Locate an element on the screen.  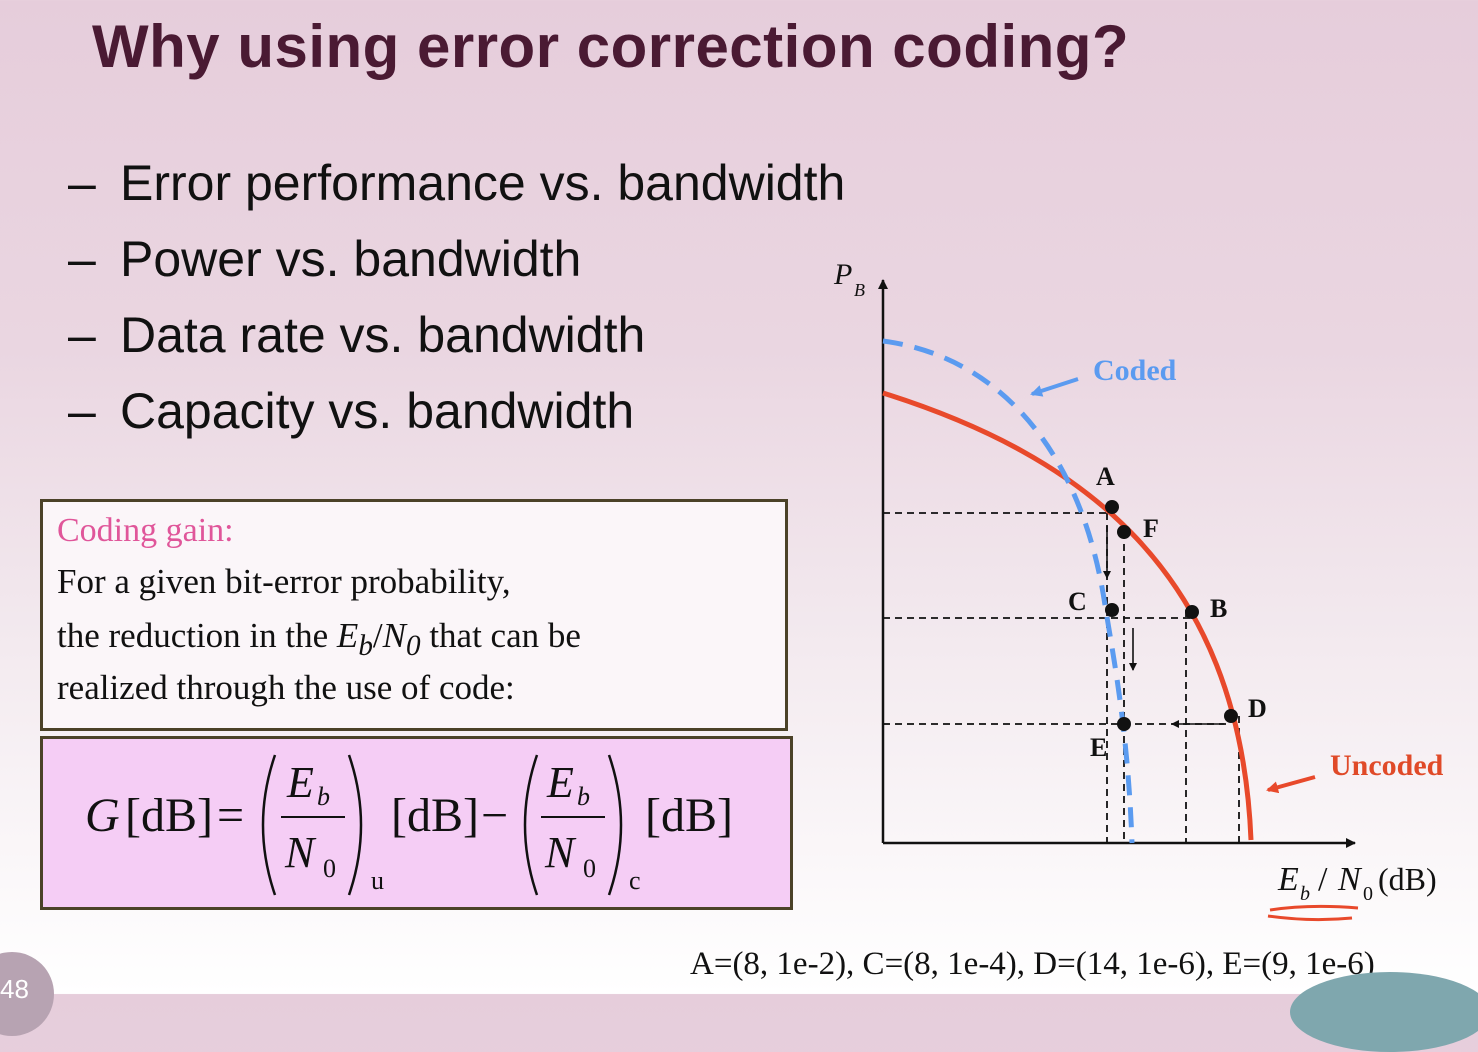
formula-minus: − is located at coordinates (494, 815).